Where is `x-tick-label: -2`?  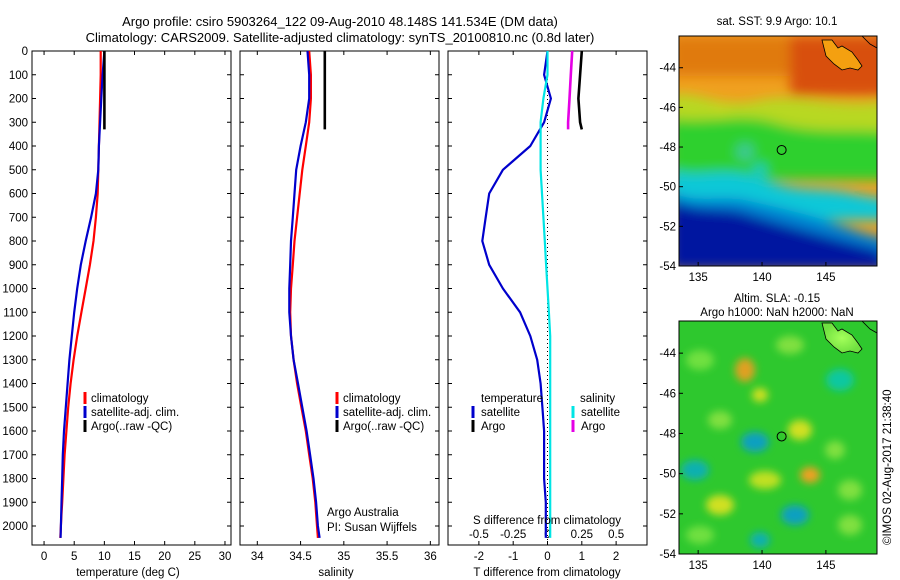 x-tick-label: -2 is located at coordinates (479, 557).